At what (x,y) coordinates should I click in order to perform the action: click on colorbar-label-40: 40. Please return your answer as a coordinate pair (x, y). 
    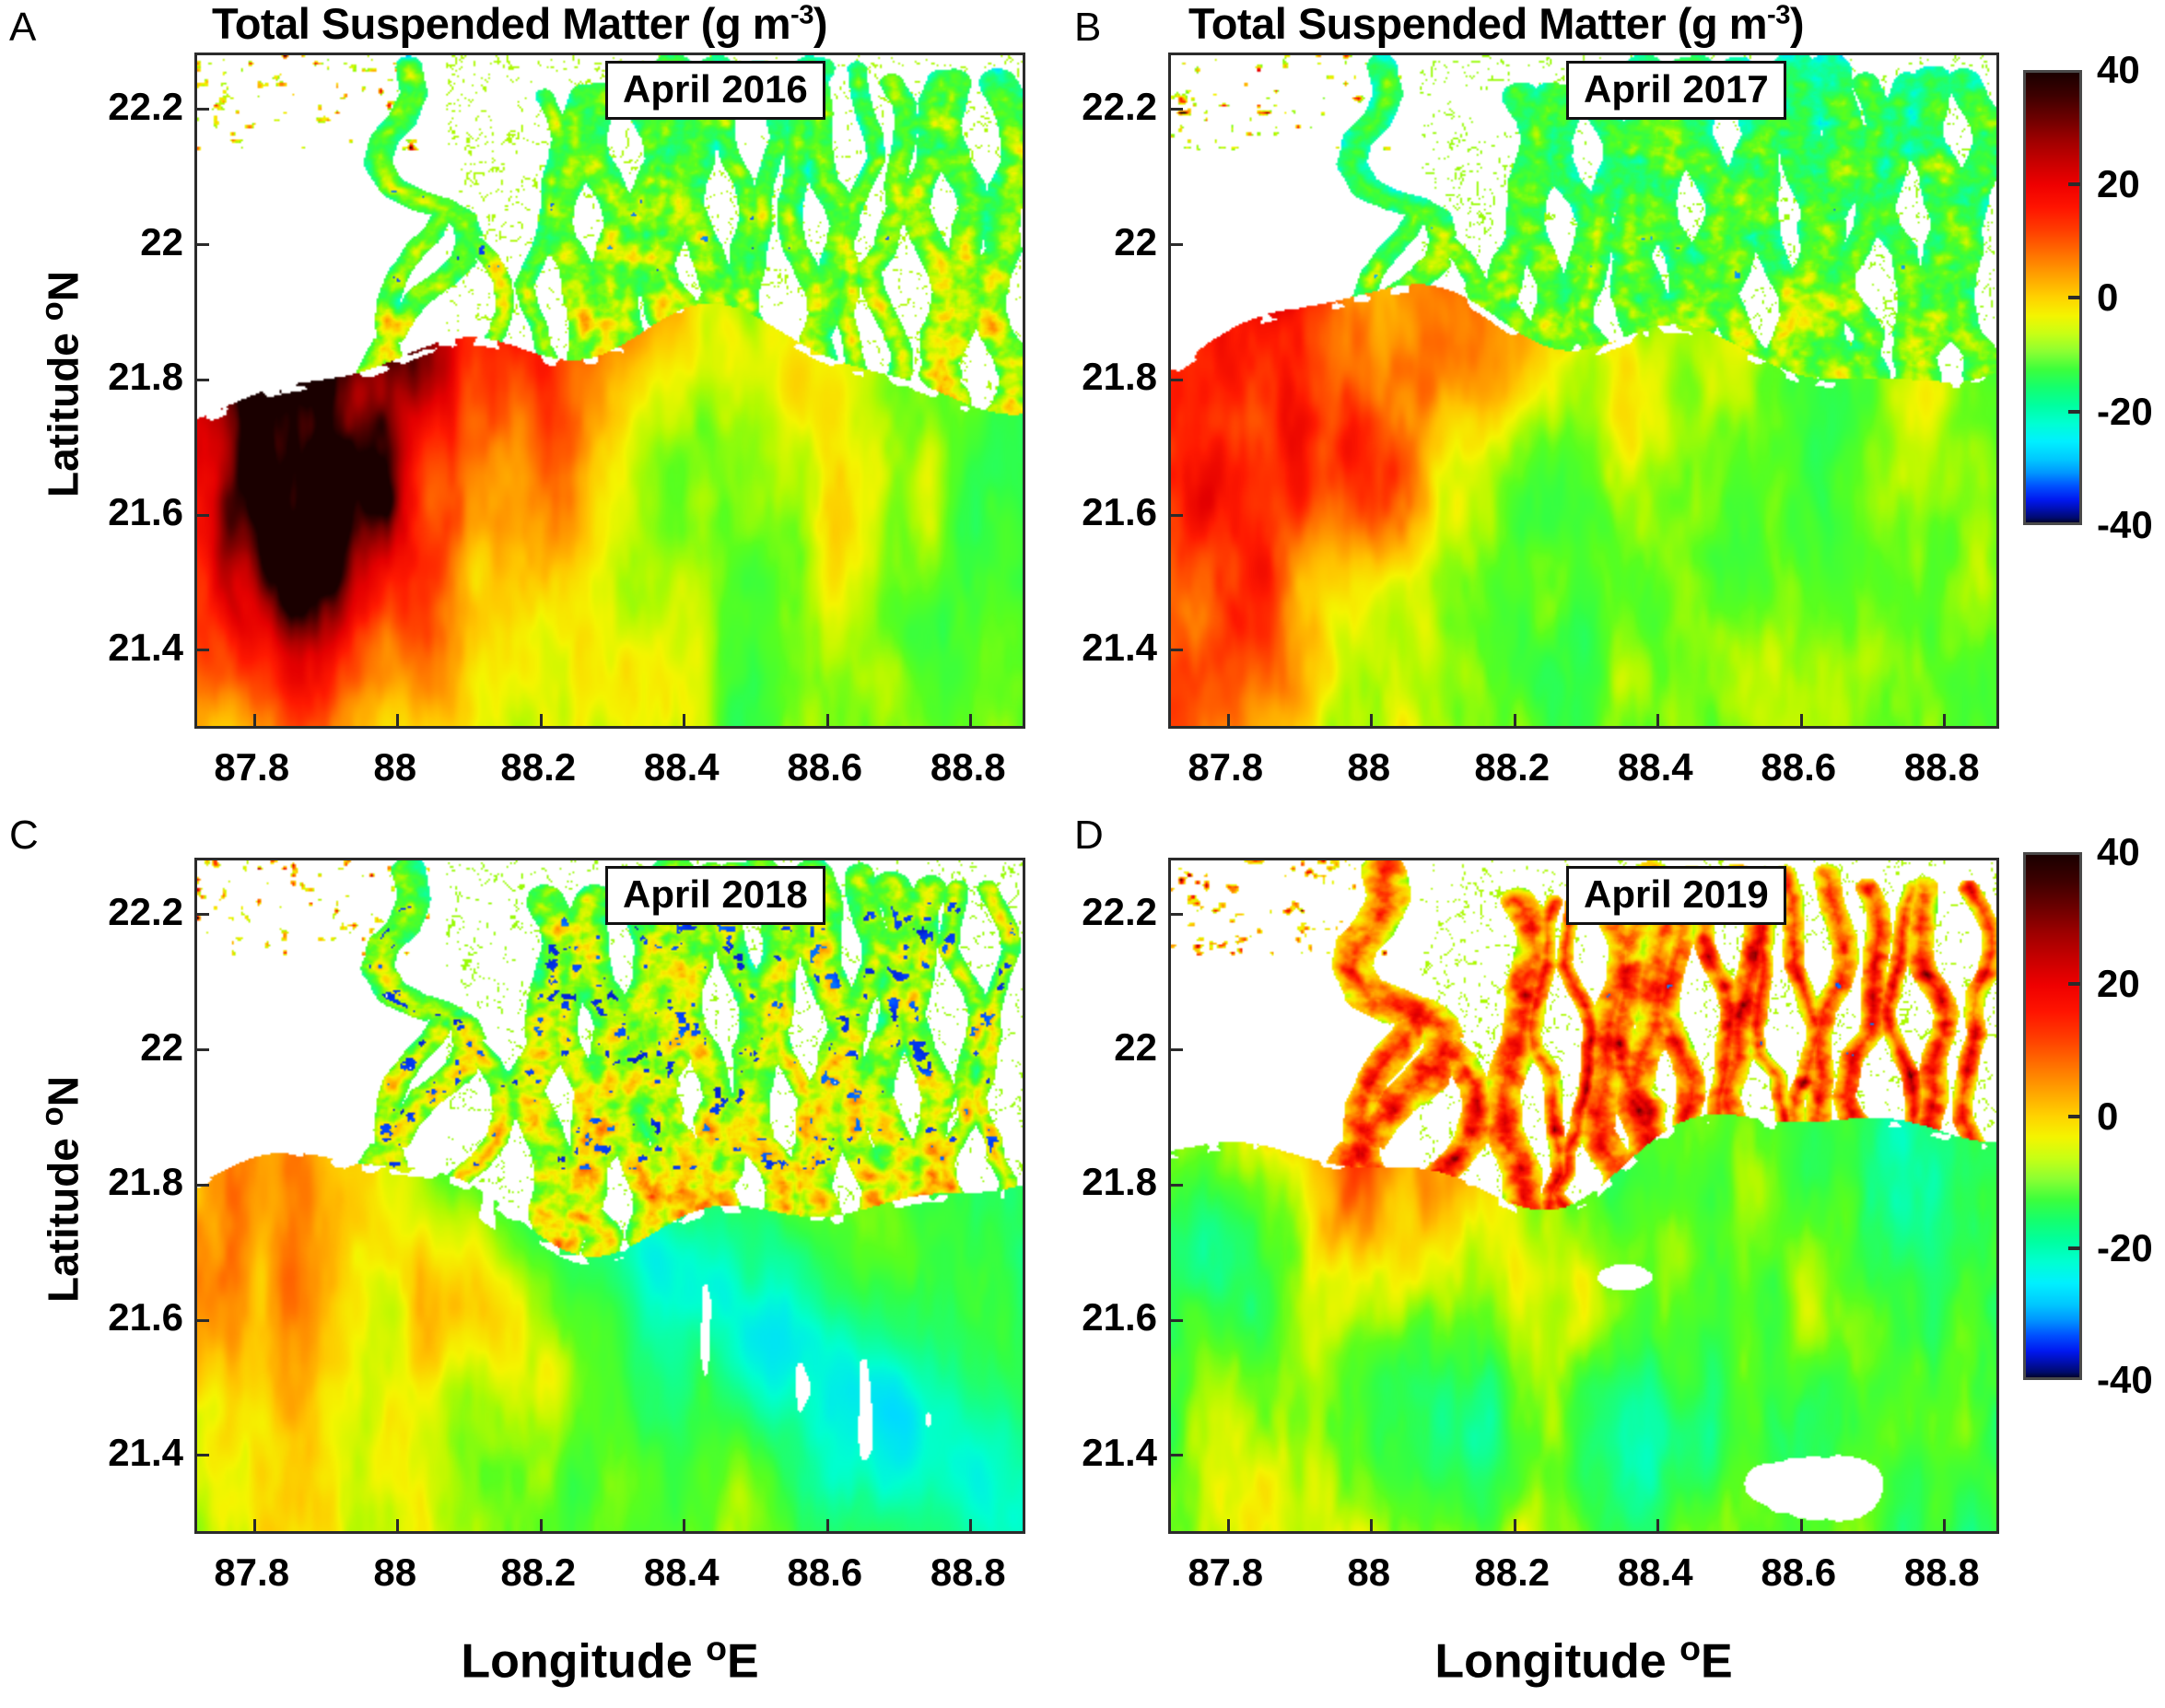
    Looking at the image, I should click on (2118, 69).